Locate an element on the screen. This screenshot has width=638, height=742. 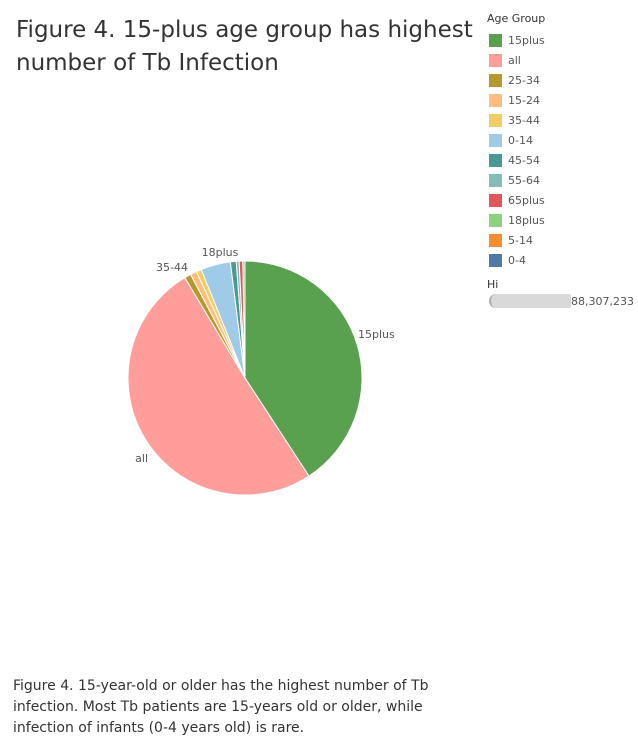
legend-item-0-4: 0-4 is located at coordinates (562, 260).